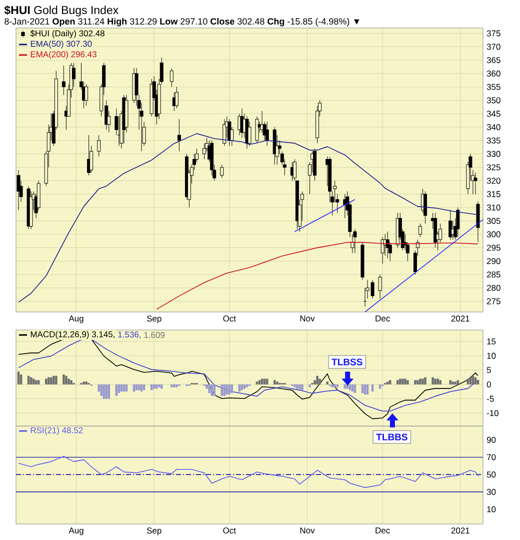 The image size is (520, 540). I want to click on y-tick-label: 30, so click(491, 491).